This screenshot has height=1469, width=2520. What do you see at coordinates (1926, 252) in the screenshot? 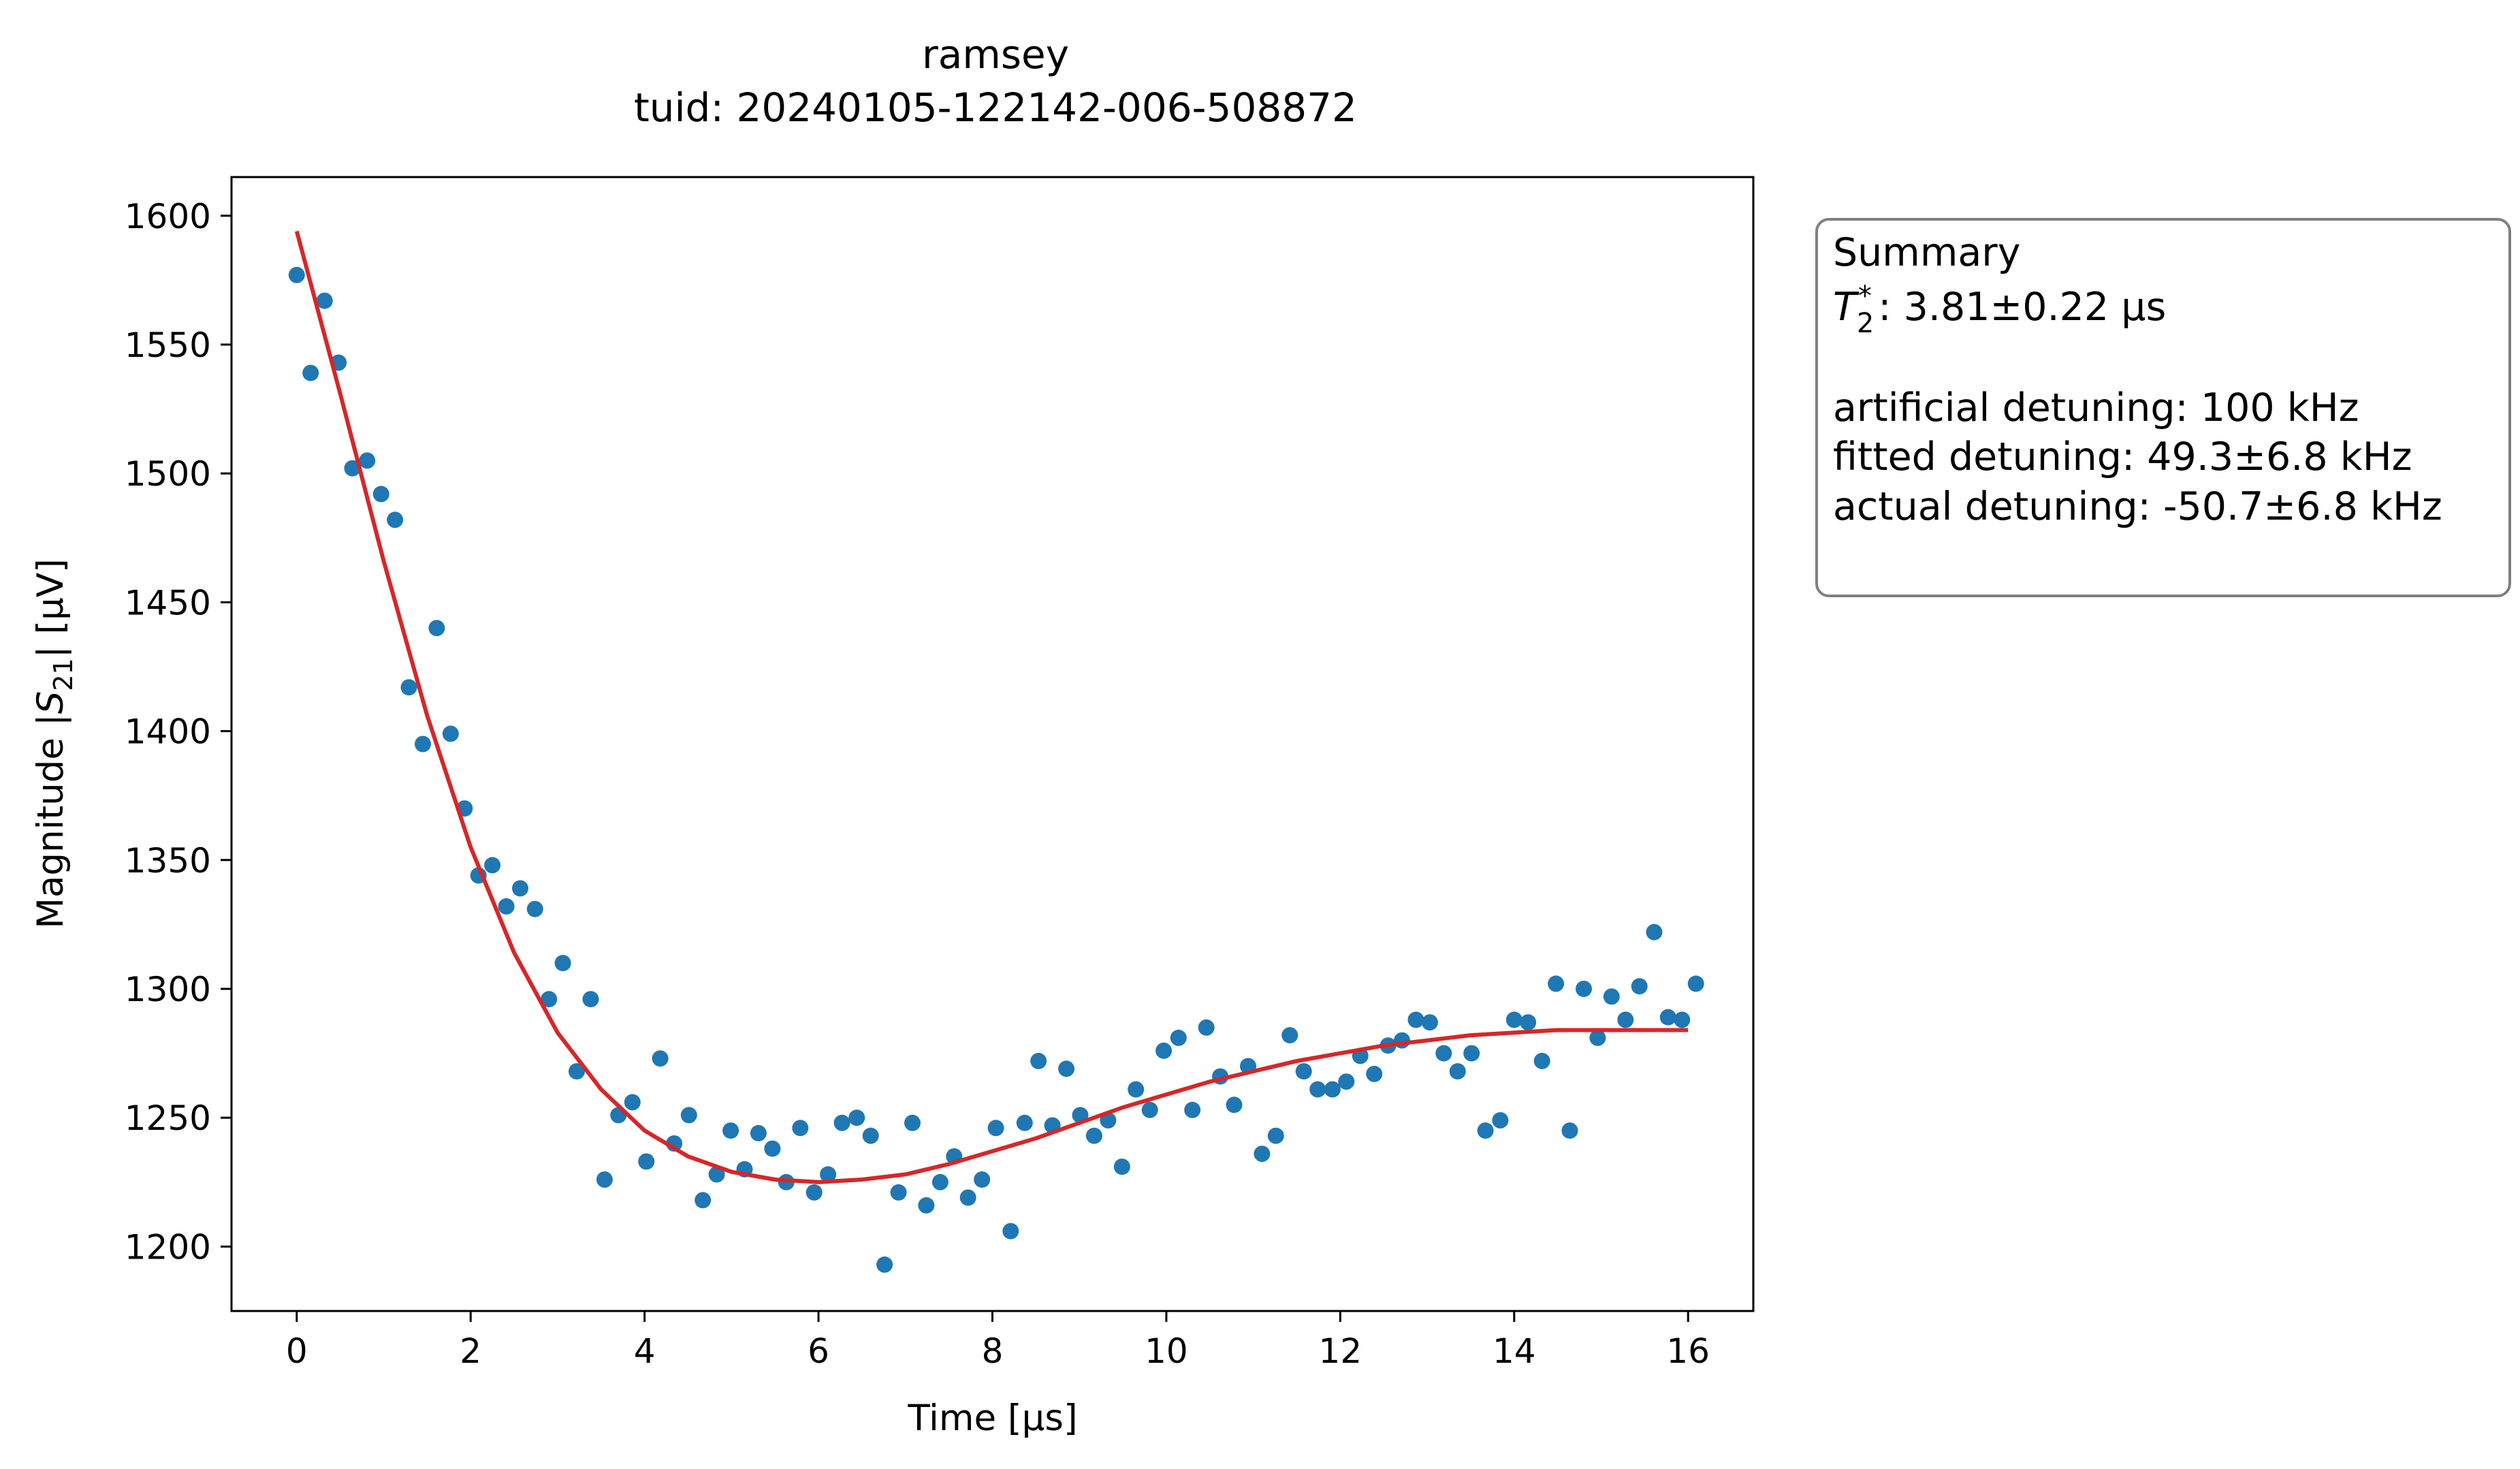
I see `summary-heading: Summary` at bounding box center [1926, 252].